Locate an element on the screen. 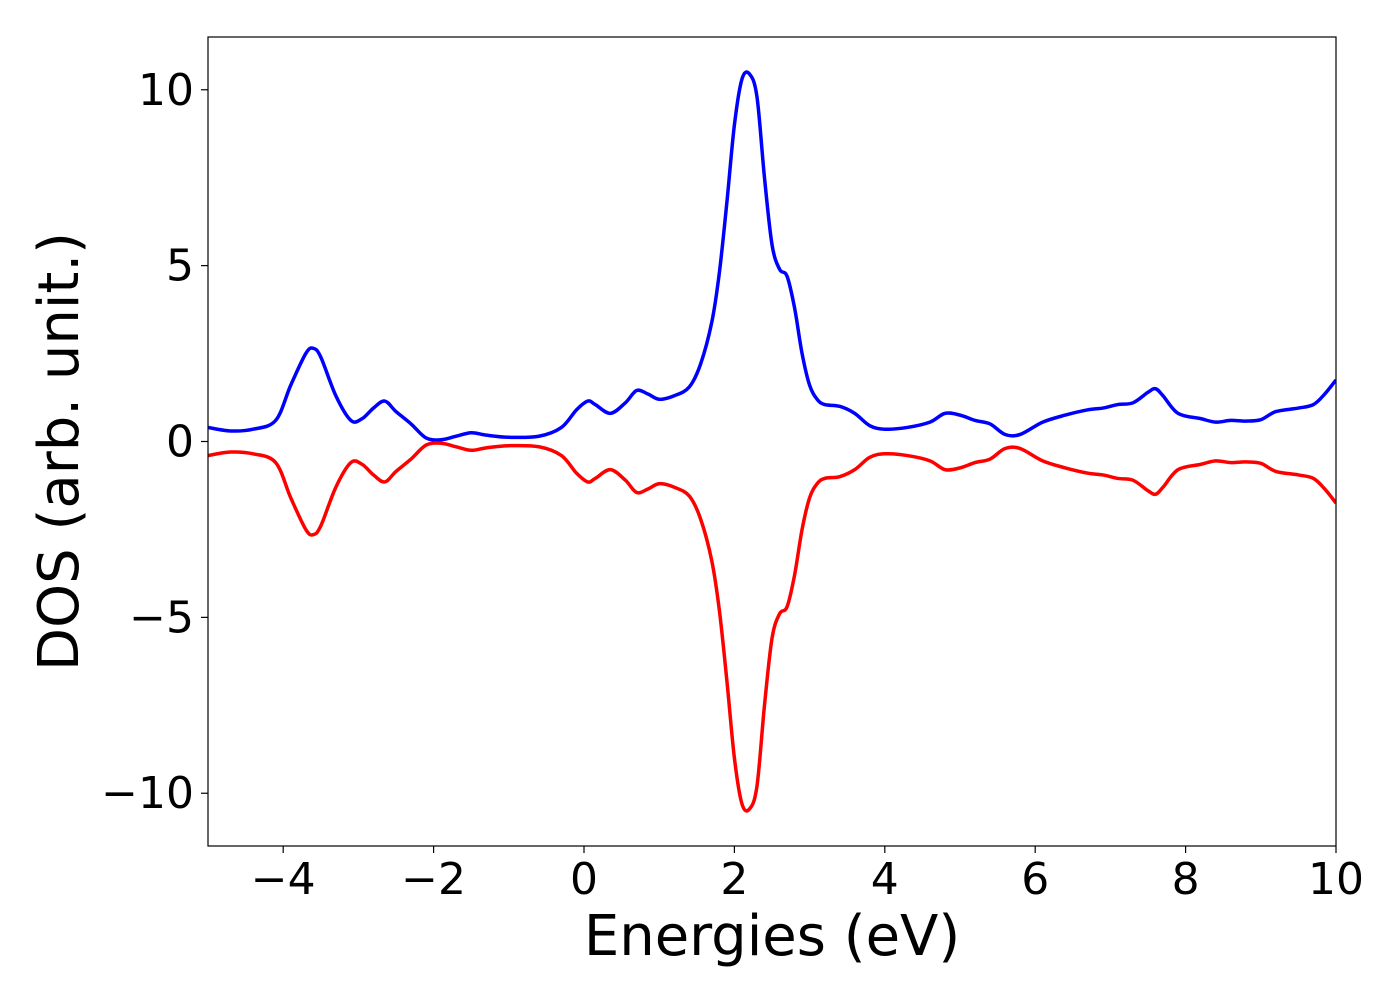 Image resolution: width=1400 pixels, height=1005 pixels. y-tick-label: −10 is located at coordinates (147, 793).